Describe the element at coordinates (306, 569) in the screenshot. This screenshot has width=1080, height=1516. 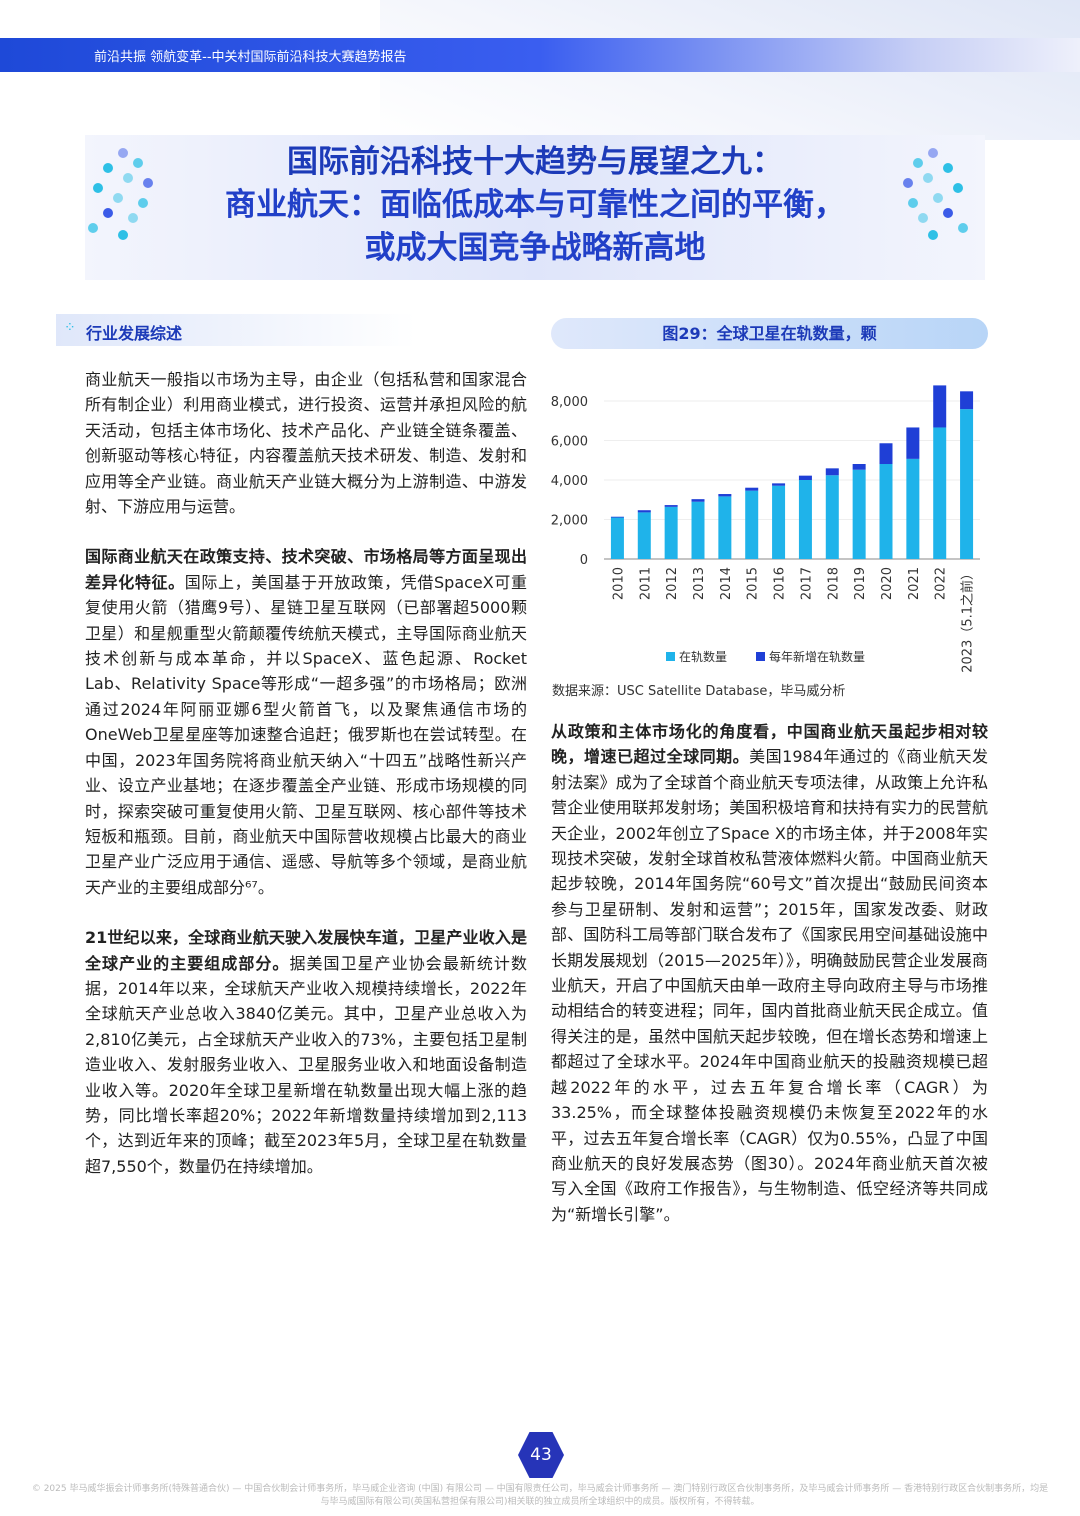
I see `paragraph-lead: 国际商业航天在政策支持、技术突破、市场格局等方面呈现出差异化特征。` at that location.